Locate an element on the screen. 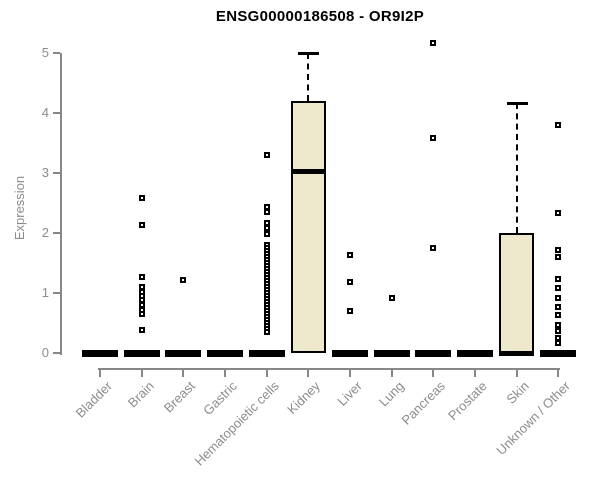  x-axis-line is located at coordinates (329, 369).